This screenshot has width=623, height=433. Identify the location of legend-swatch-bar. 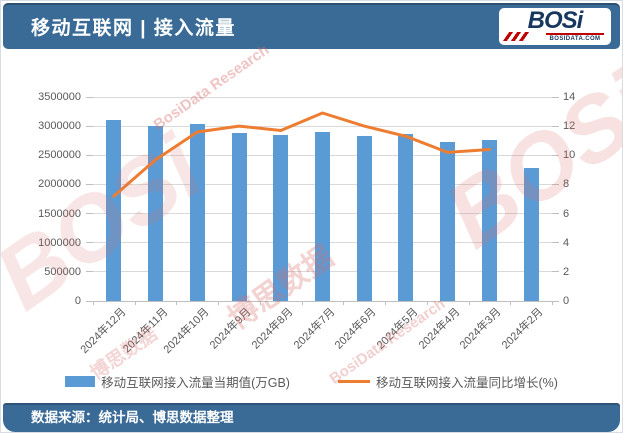
(80, 381).